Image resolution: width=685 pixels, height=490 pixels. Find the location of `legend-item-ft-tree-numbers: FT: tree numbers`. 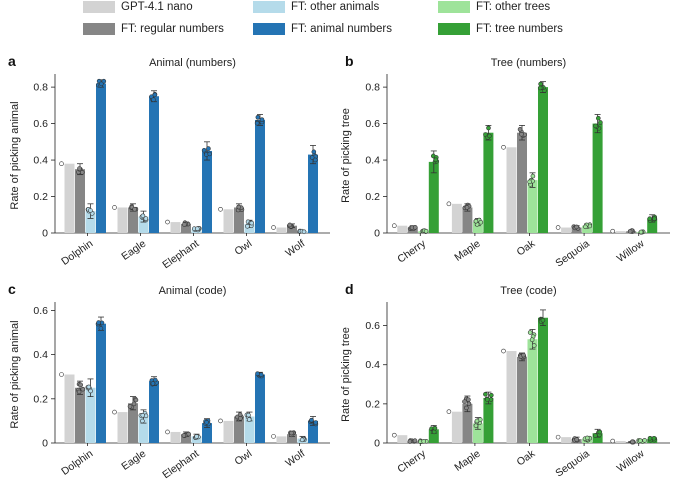

legend-item-ft-tree-numbers: FT: tree numbers is located at coordinates (500, 29).